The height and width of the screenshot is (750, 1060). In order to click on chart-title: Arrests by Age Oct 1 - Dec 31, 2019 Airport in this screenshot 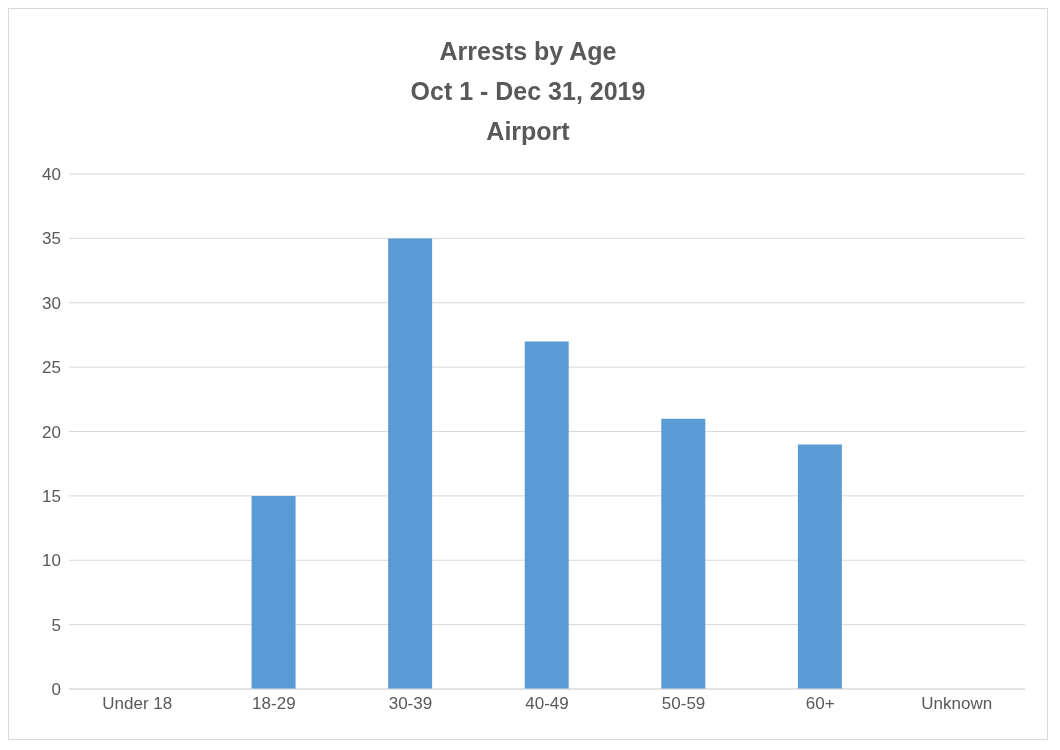, I will do `click(528, 91)`.